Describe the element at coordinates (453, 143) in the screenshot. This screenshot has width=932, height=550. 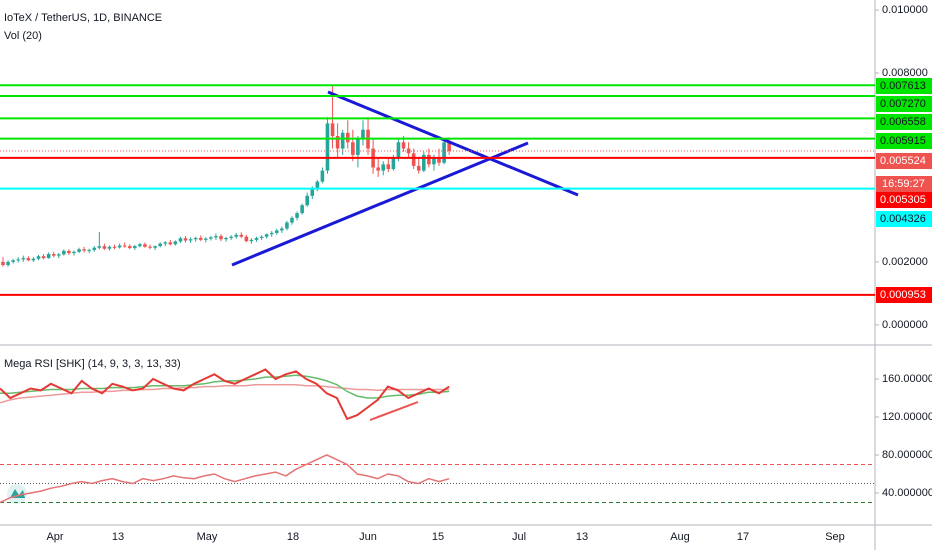
I see `trendline` at that location.